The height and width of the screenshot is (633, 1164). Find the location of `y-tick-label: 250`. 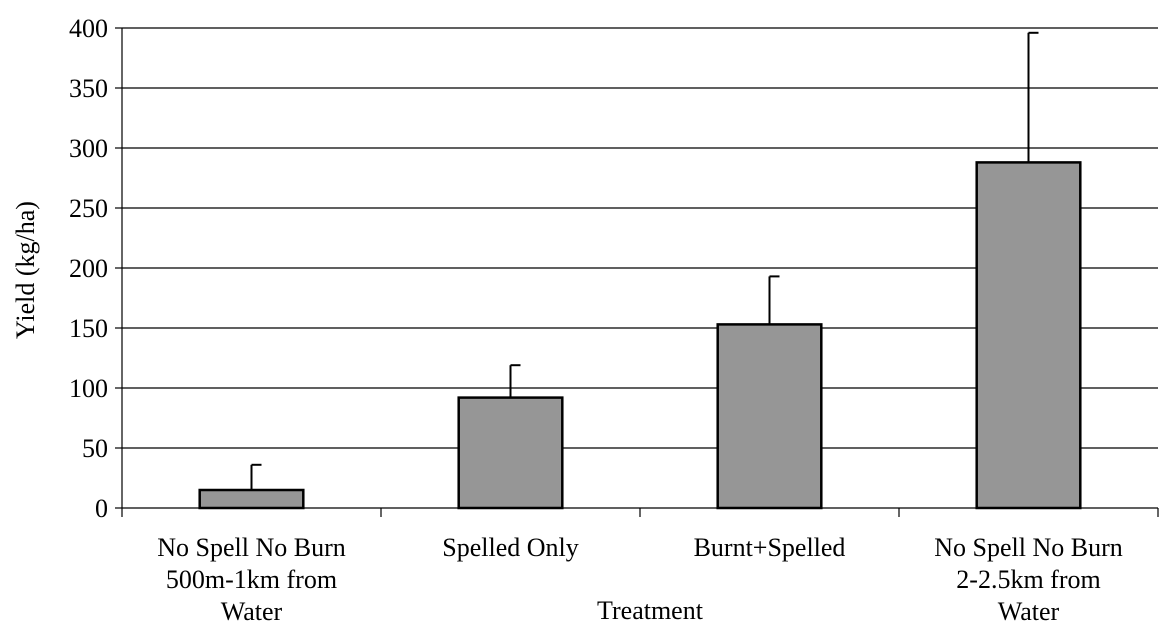

y-tick-label: 250 is located at coordinates (88, 208).